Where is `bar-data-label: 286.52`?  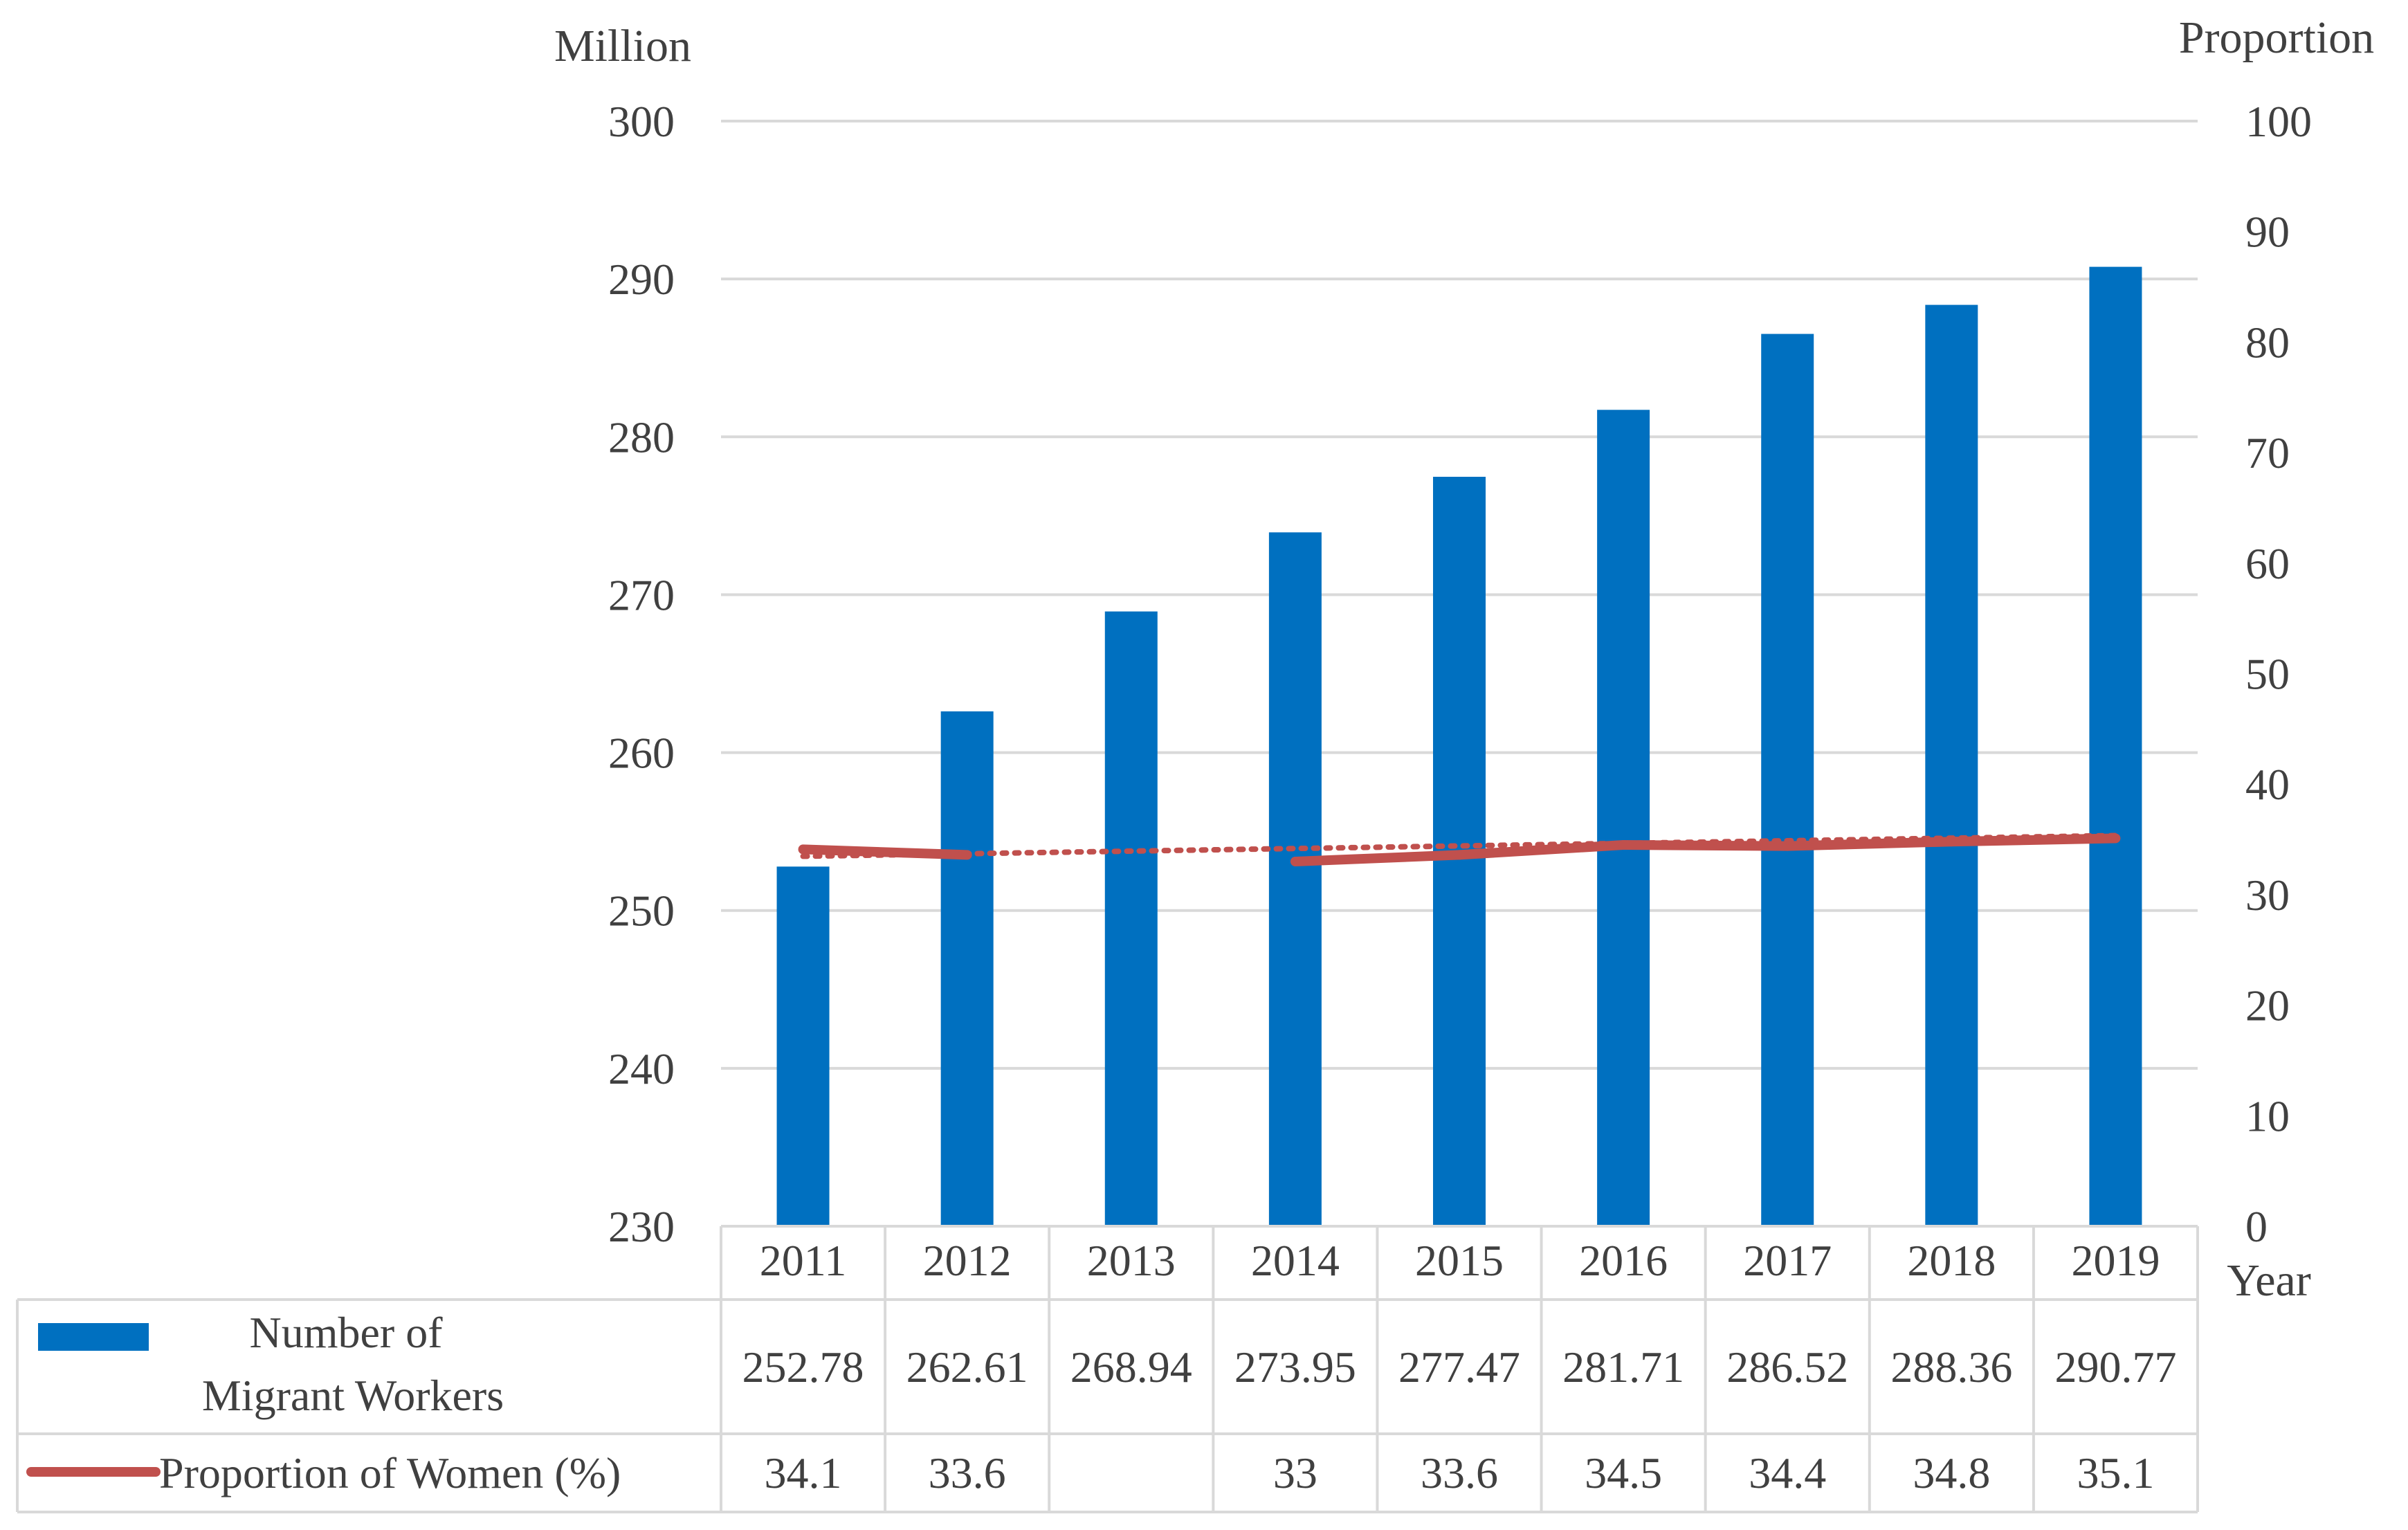
bar-data-label: 286.52 is located at coordinates (1787, 1367).